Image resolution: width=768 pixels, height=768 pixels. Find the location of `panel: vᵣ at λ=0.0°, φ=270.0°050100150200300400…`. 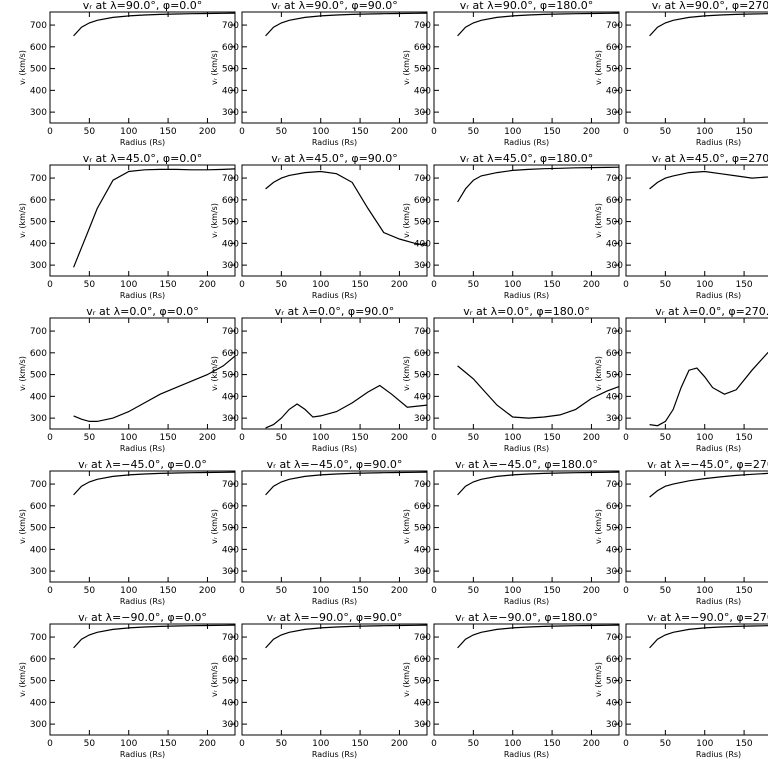

panel: vᵣ at λ=0.0°, φ=270.0°050100150200300400… is located at coordinates (681, 379).